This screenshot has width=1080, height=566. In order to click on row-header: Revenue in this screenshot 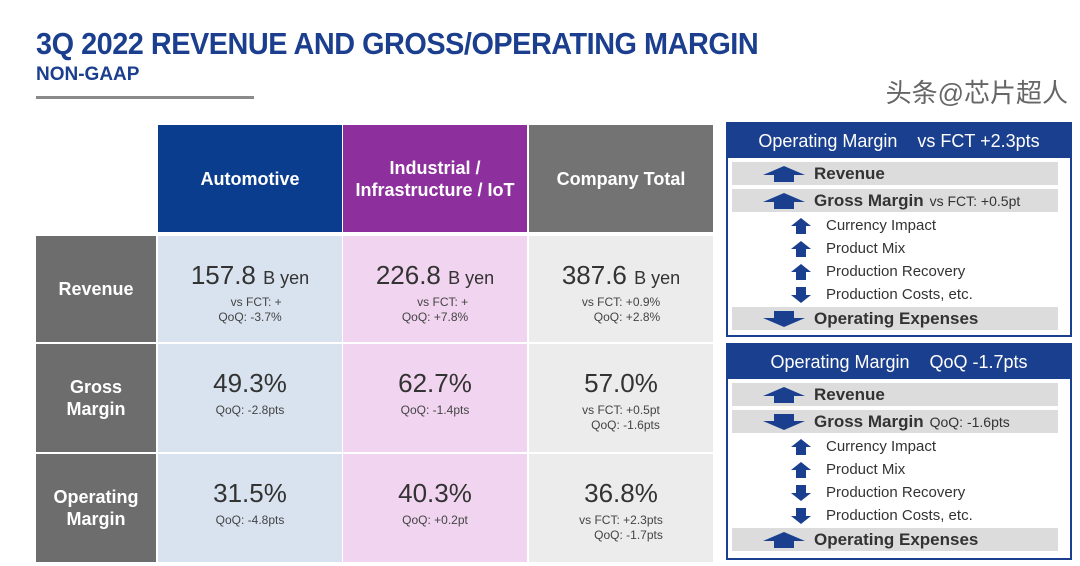, I will do `click(96, 289)`.